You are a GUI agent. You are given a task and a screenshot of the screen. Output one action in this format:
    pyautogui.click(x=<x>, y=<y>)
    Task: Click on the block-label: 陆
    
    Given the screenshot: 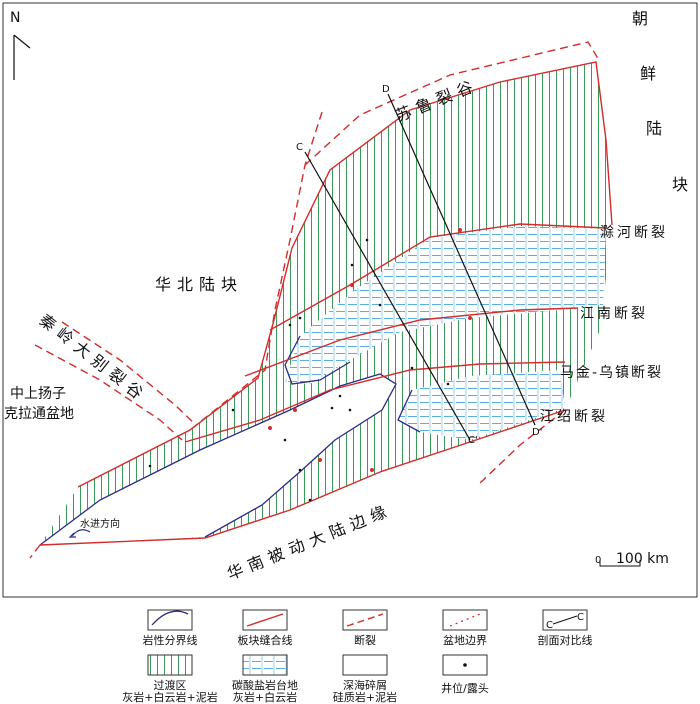 What is the action you would take?
    pyautogui.click(x=657, y=128)
    